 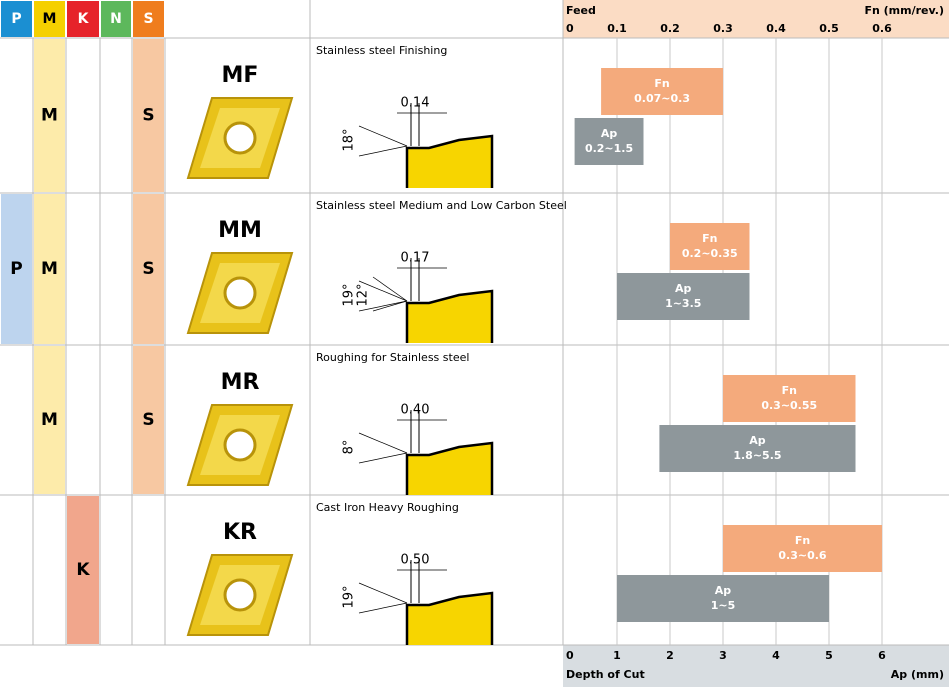 I want to click on ap-tick-label: 1, so click(x=617, y=655).